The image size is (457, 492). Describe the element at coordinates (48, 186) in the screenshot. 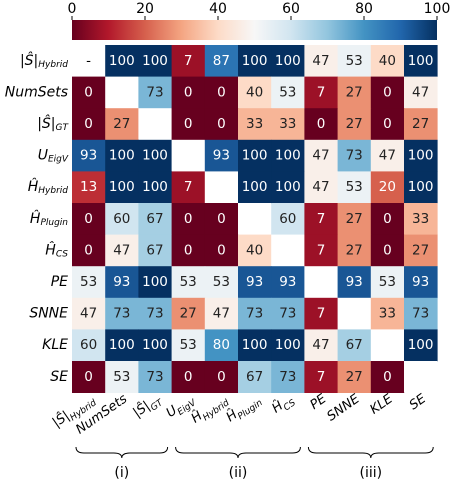

I see `row-label: ĤHybrid` at that location.